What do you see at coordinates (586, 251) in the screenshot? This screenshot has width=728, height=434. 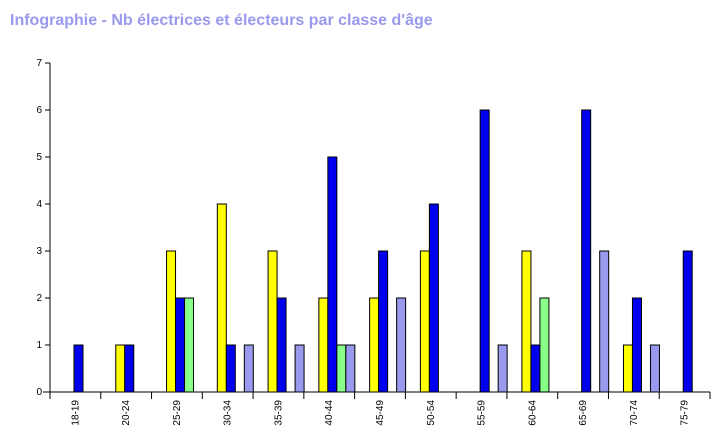 I see `bar-65-69-s1` at bounding box center [586, 251].